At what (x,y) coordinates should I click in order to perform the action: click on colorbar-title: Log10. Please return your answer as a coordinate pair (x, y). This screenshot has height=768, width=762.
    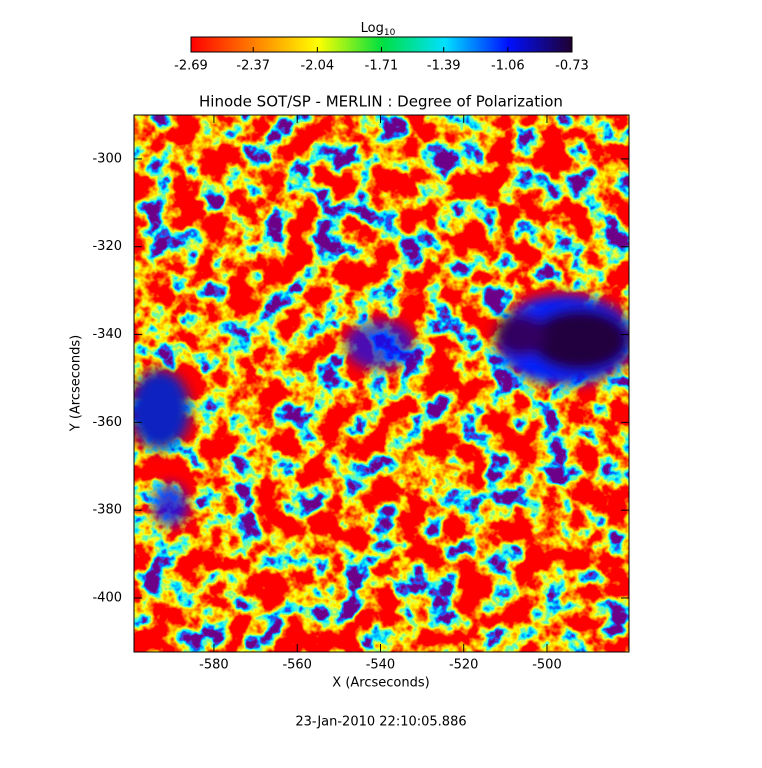
    Looking at the image, I should click on (378, 29).